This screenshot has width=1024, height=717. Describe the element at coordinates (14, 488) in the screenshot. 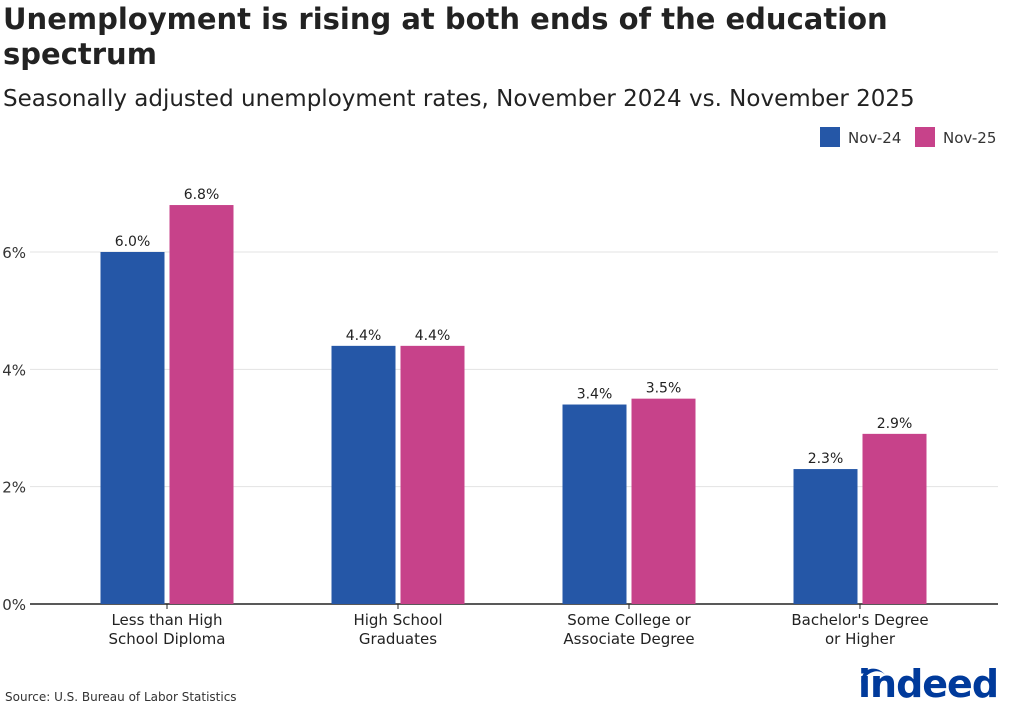

I see `y-tick-label: 2%` at that location.